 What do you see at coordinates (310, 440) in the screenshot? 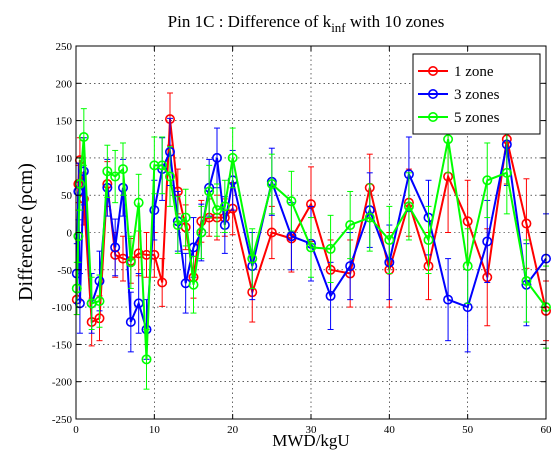
I see `x-axis-label: MWD/kgU` at bounding box center [310, 440].